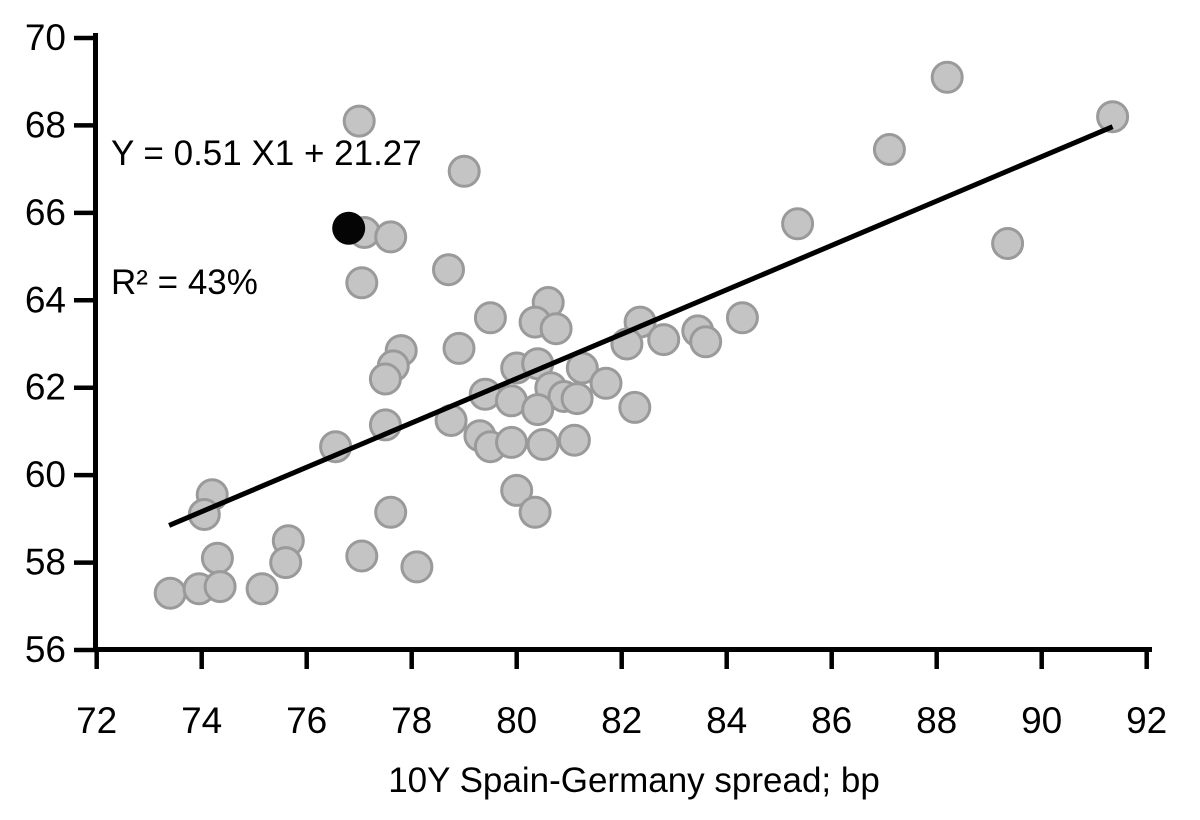 The height and width of the screenshot is (820, 1200). I want to click on regression-equation: Y = 0.51 X1 + 21.27, so click(266, 153).